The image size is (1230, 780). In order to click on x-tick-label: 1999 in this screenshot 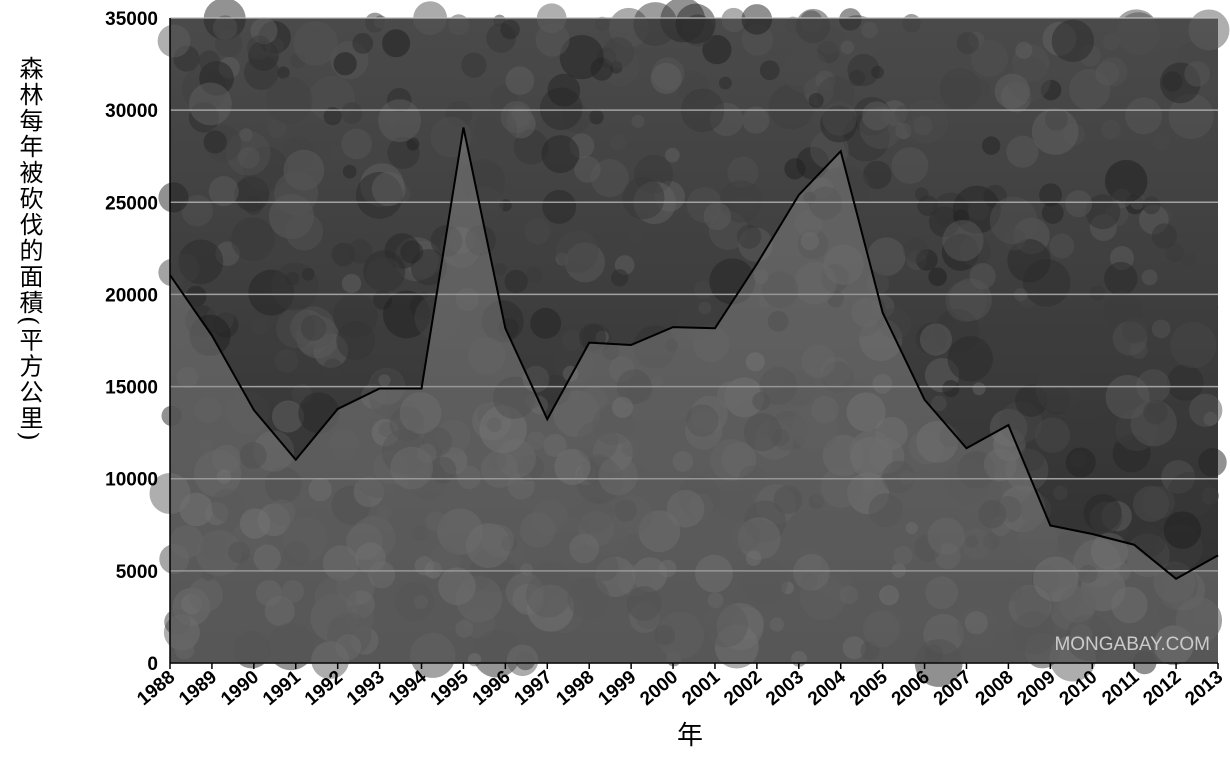, I will do `click(617, 688)`.